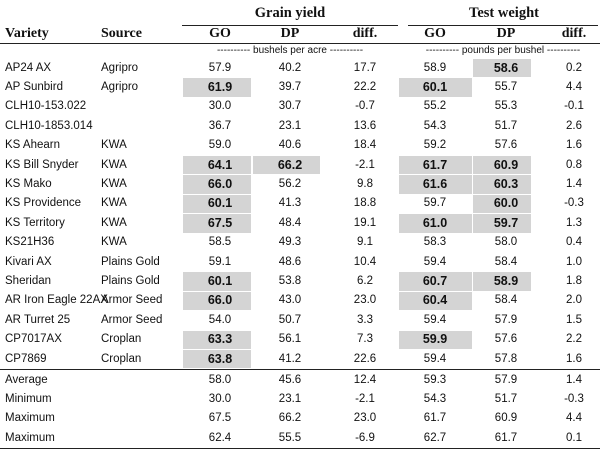  I want to click on table-row: KS Bill Snyder KWA 64.1 66.2 -2.1 61.7 60.9 0.8, so click(300, 165).